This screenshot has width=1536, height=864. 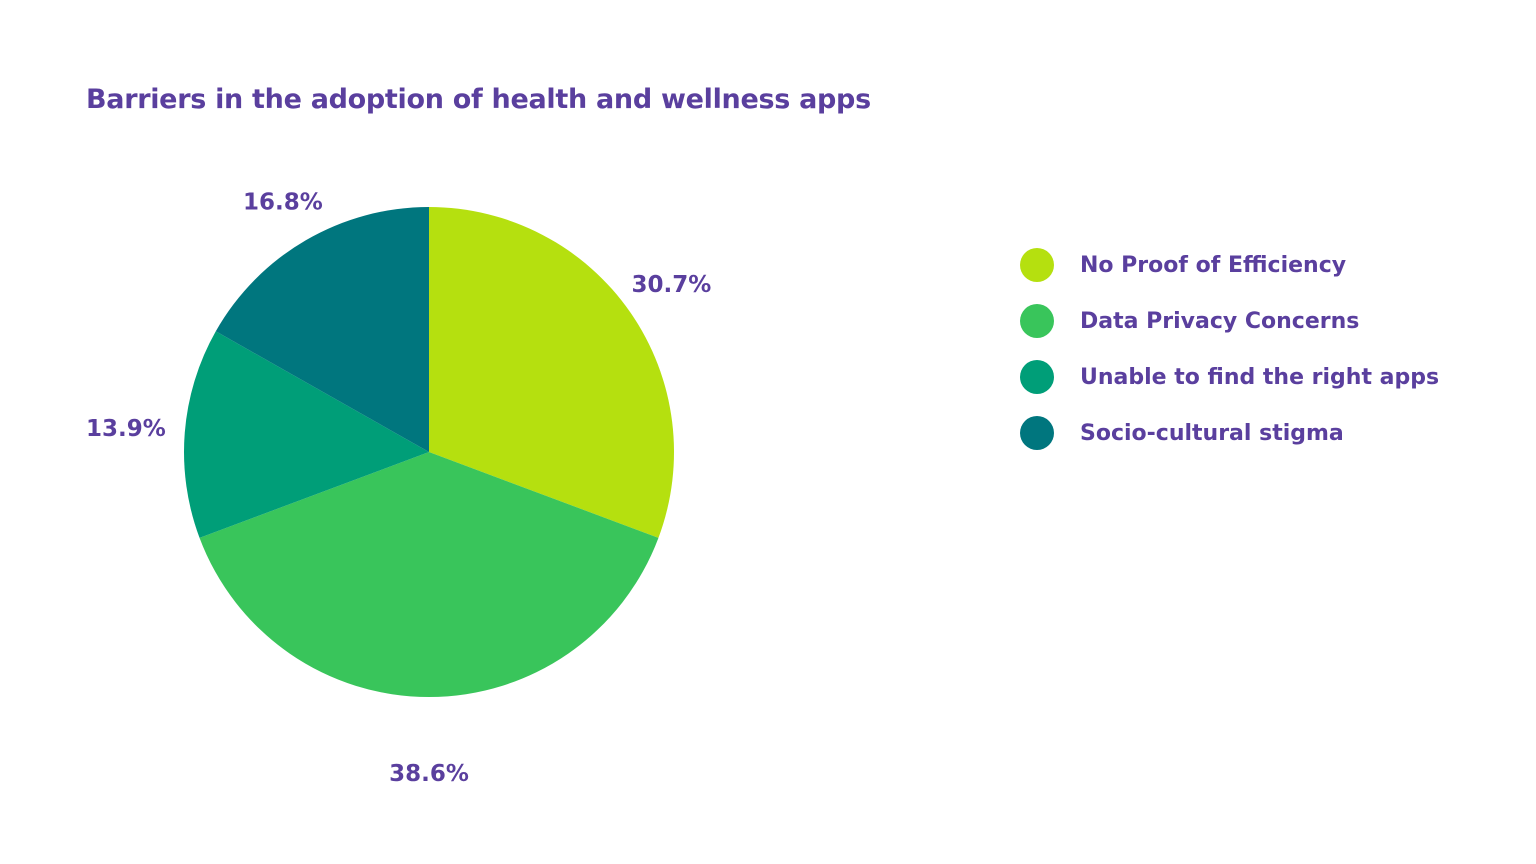 What do you see at coordinates (1212, 433) in the screenshot?
I see `legend-label: Socio-cultural stigma` at bounding box center [1212, 433].